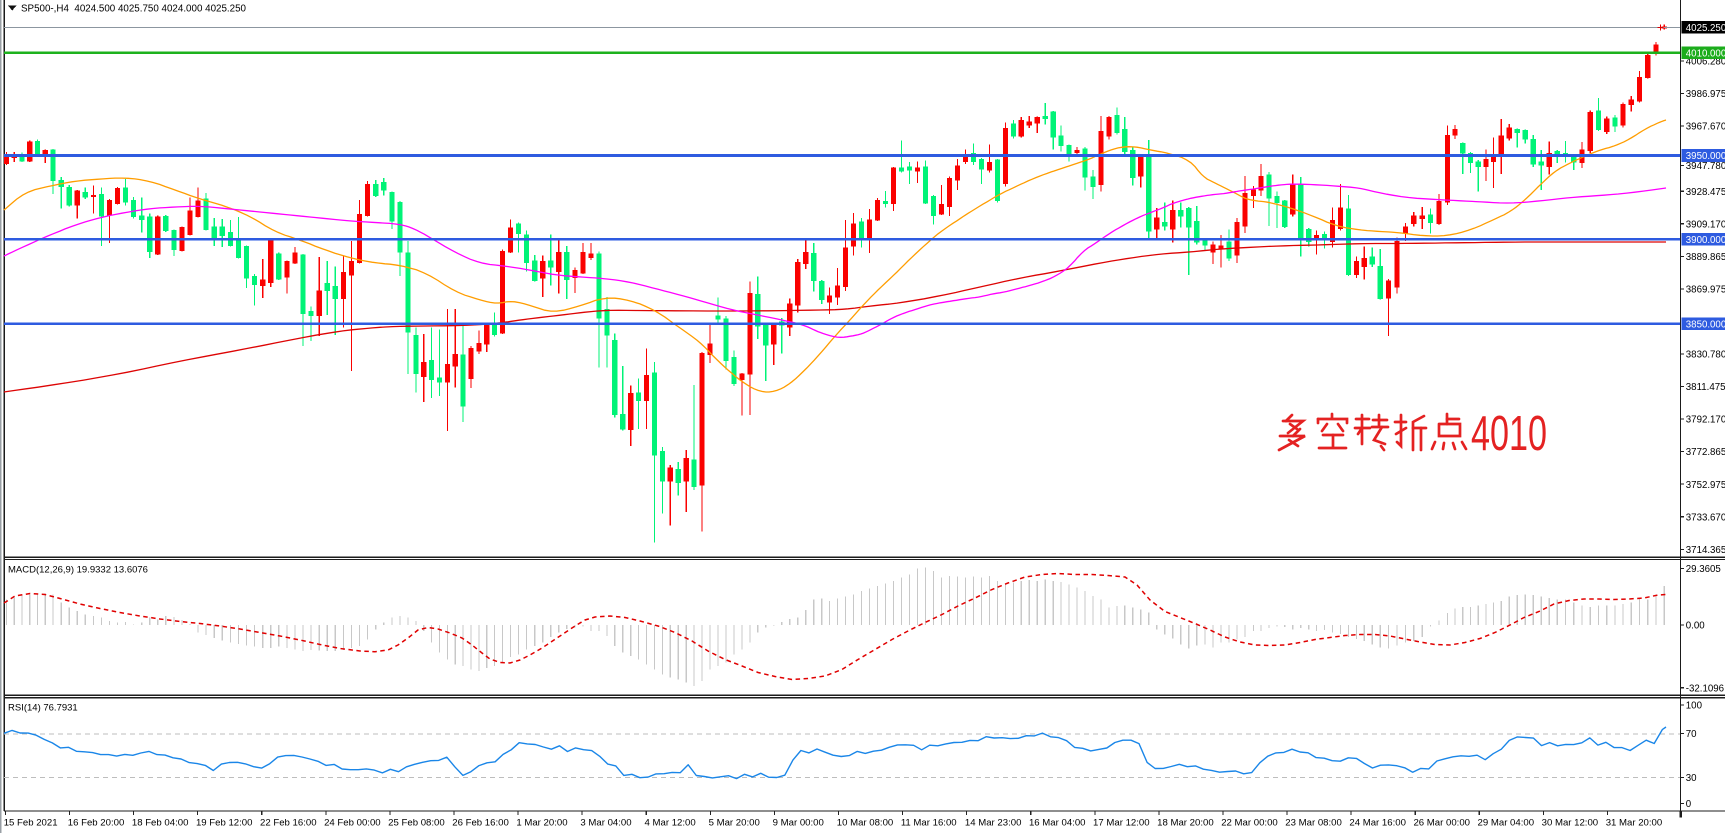 Image resolution: width=1725 pixels, height=833 pixels. Describe the element at coordinates (1705, 257) in the screenshot. I see `svg-text: 3889.865` at that location.